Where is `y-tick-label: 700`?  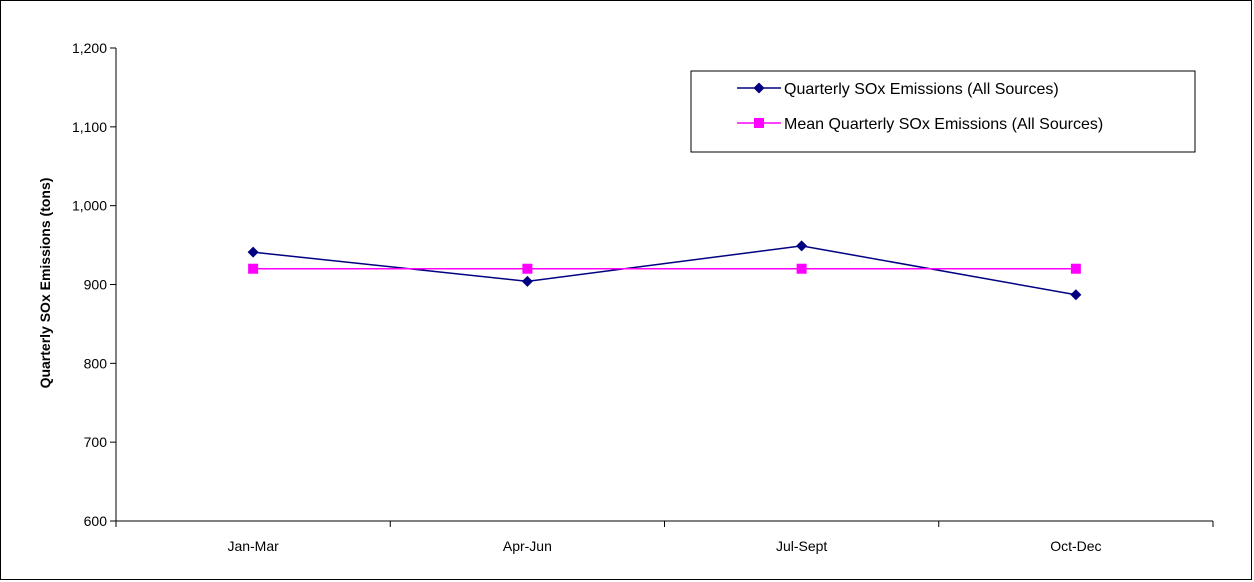
y-tick-label: 700 is located at coordinates (96, 442).